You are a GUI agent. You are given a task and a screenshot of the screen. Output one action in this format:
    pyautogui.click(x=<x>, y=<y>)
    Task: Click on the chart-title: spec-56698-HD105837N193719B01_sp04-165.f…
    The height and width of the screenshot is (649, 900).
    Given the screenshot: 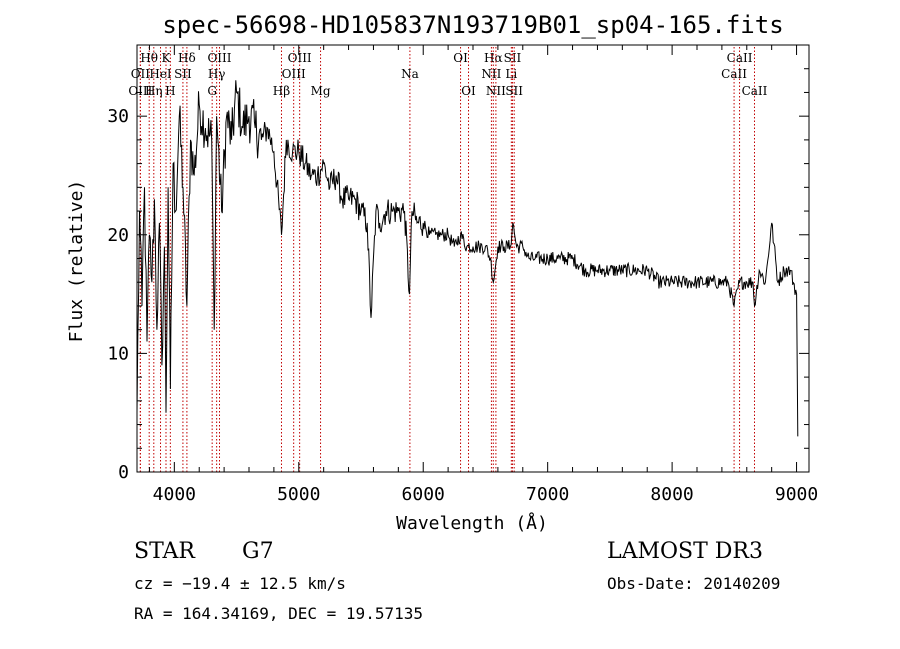 What is the action you would take?
    pyautogui.click(x=472, y=25)
    